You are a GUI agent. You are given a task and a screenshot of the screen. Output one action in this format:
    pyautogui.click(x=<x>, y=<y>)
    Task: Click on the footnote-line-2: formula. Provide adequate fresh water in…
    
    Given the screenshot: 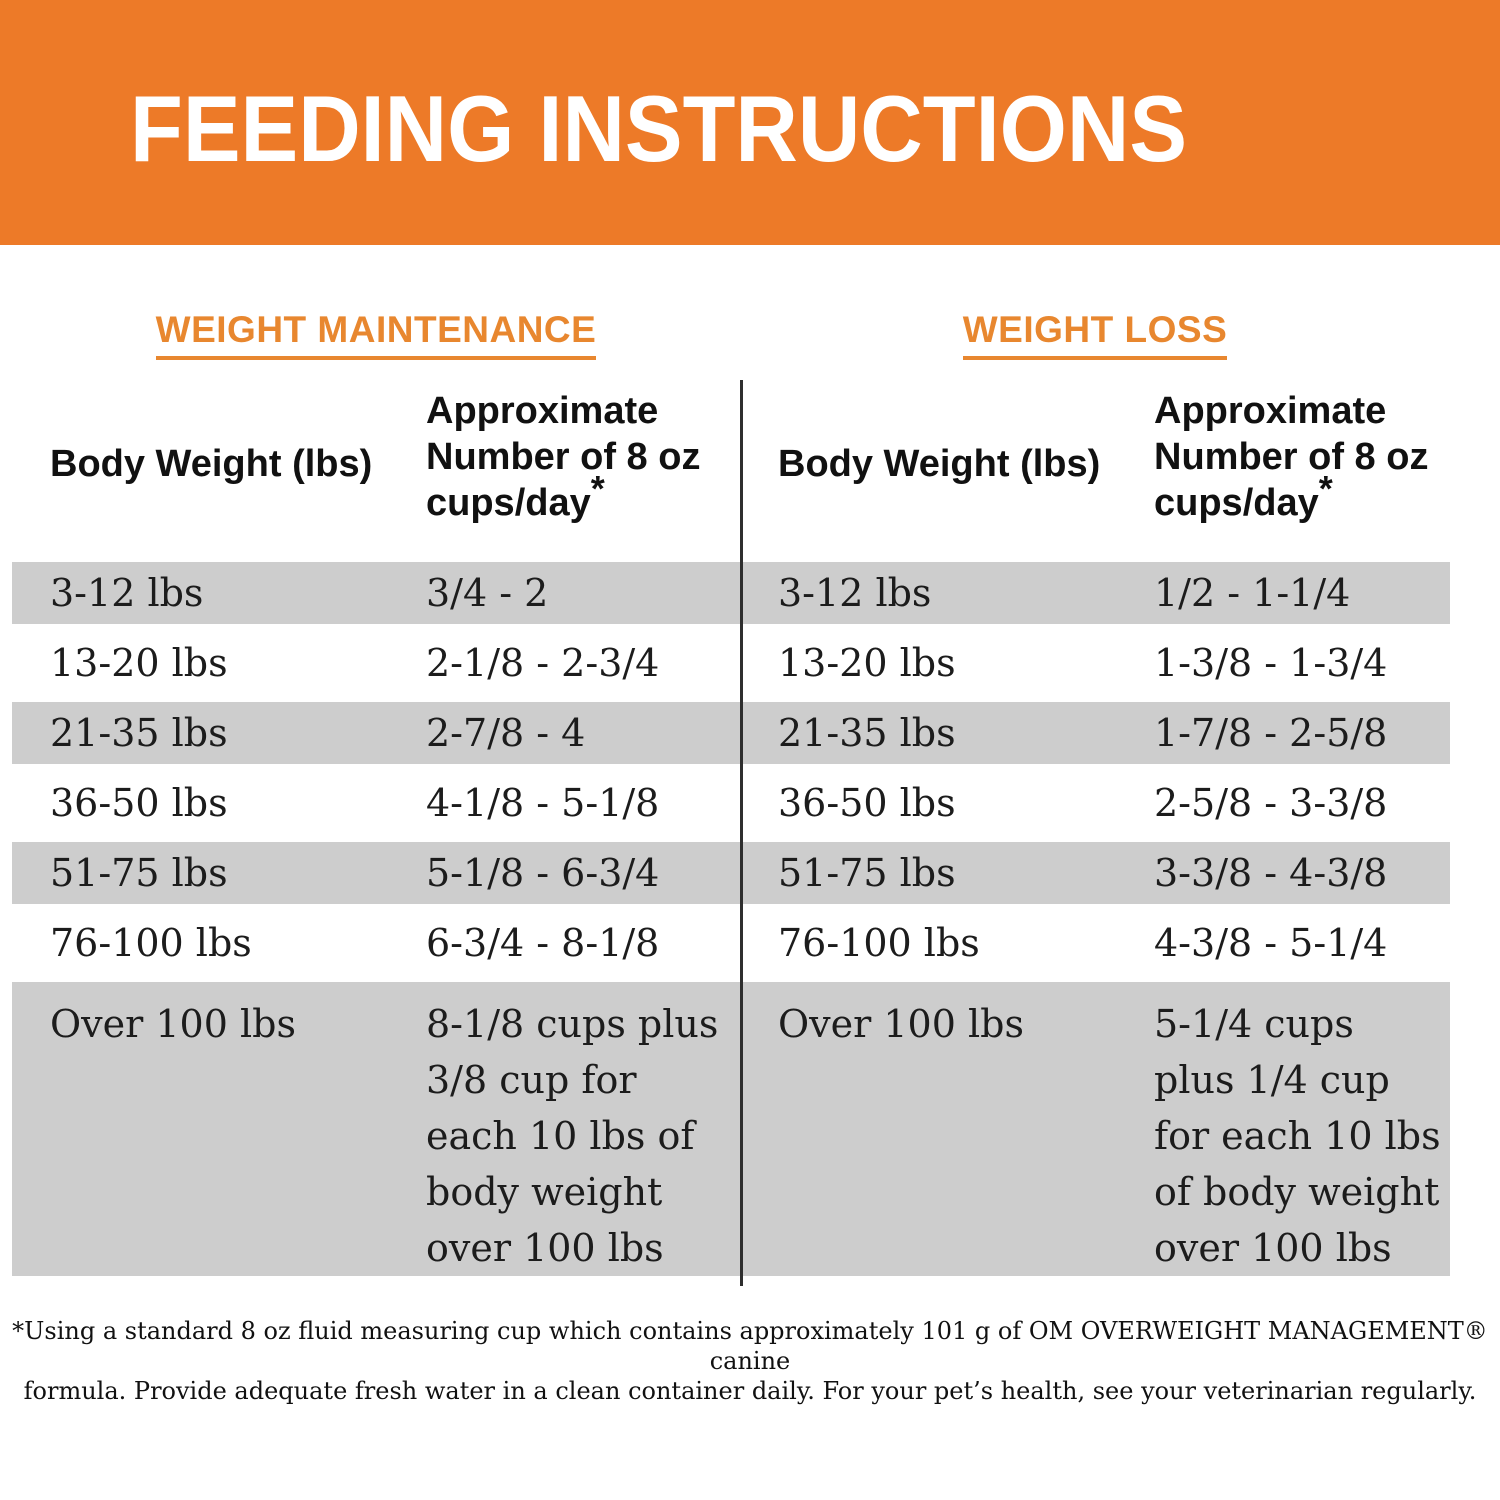 What is the action you would take?
    pyautogui.click(x=750, y=1391)
    